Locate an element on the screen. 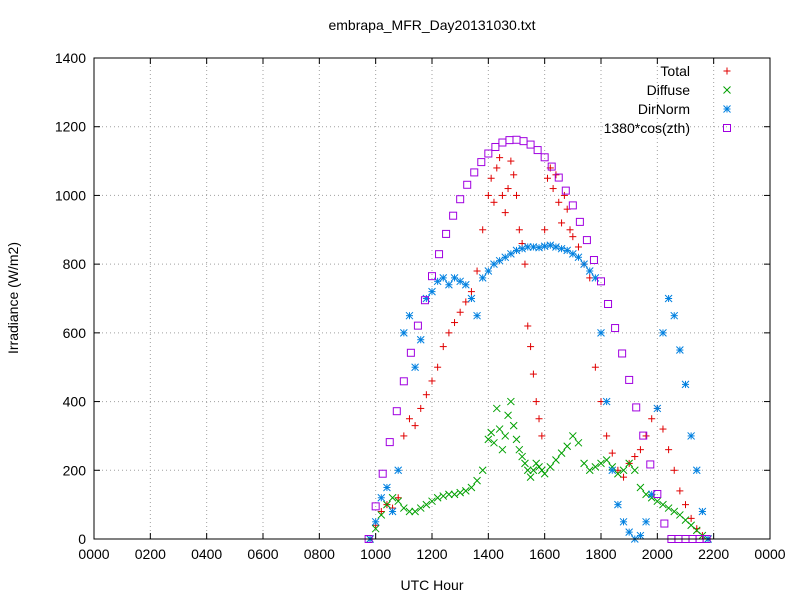  x-tick-label: 1200 is located at coordinates (431, 554).